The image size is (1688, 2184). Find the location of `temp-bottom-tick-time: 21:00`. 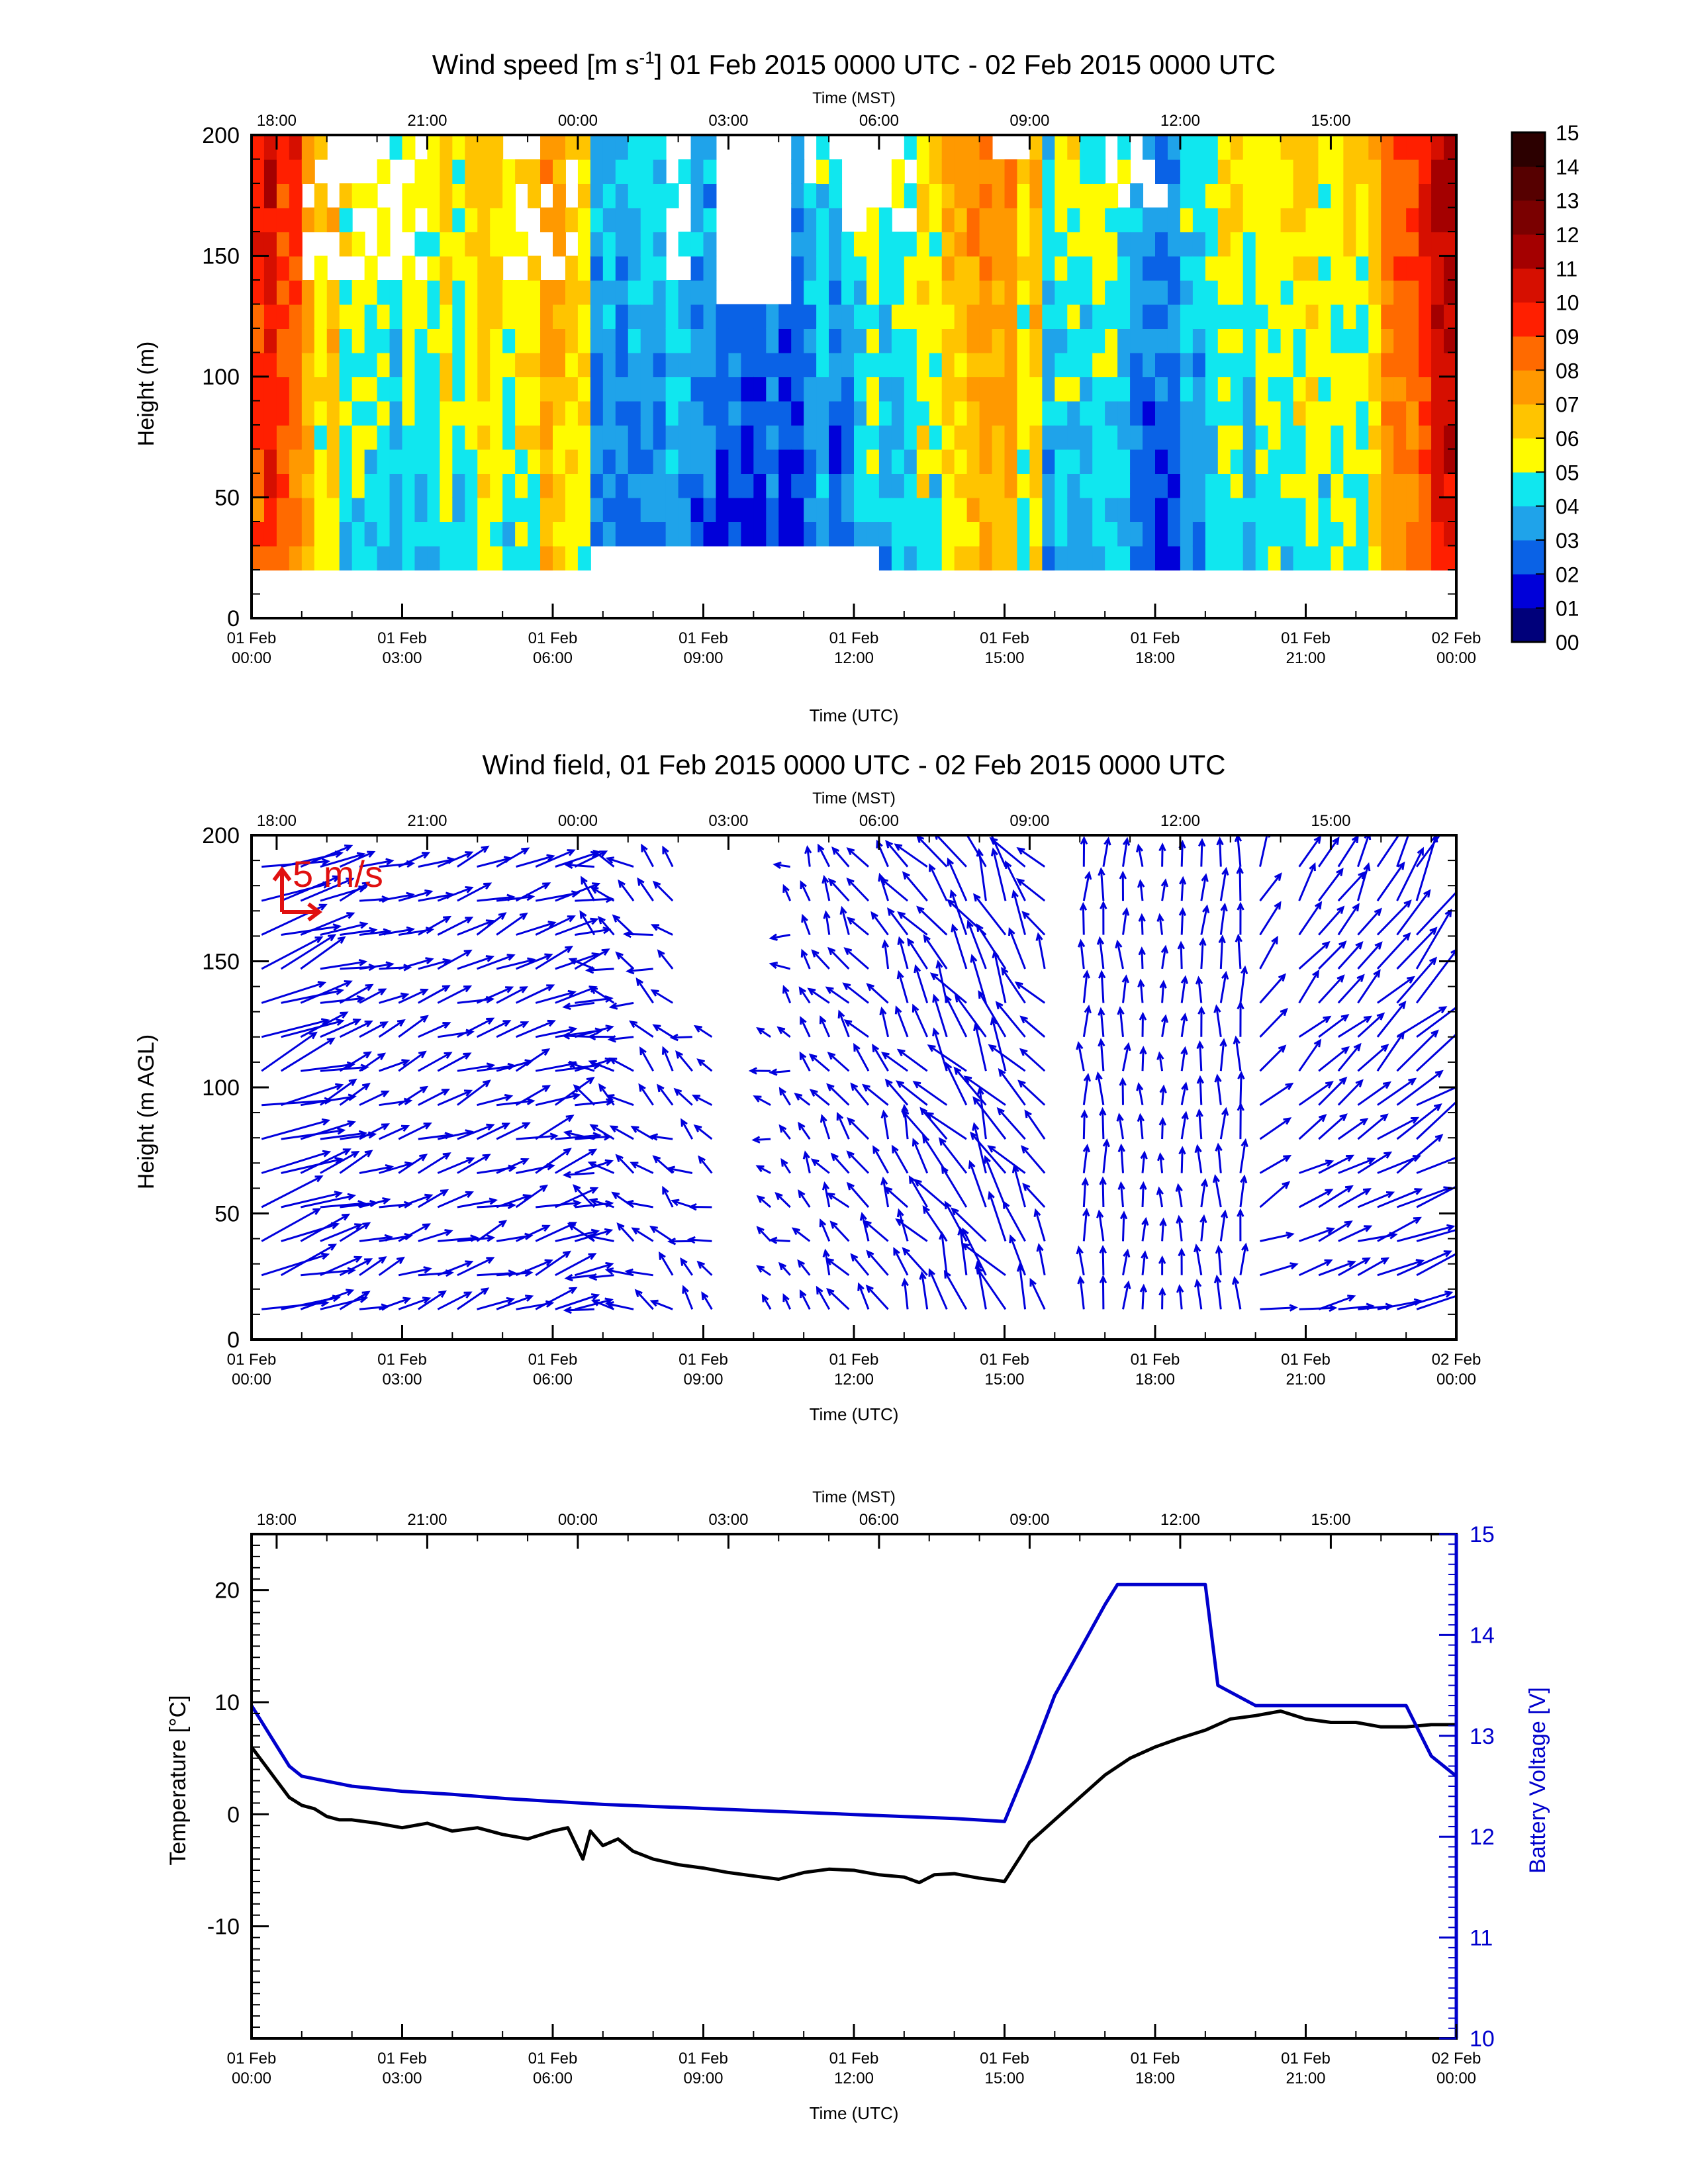

temp-bottom-tick-time: 21:00 is located at coordinates (1305, 2078).